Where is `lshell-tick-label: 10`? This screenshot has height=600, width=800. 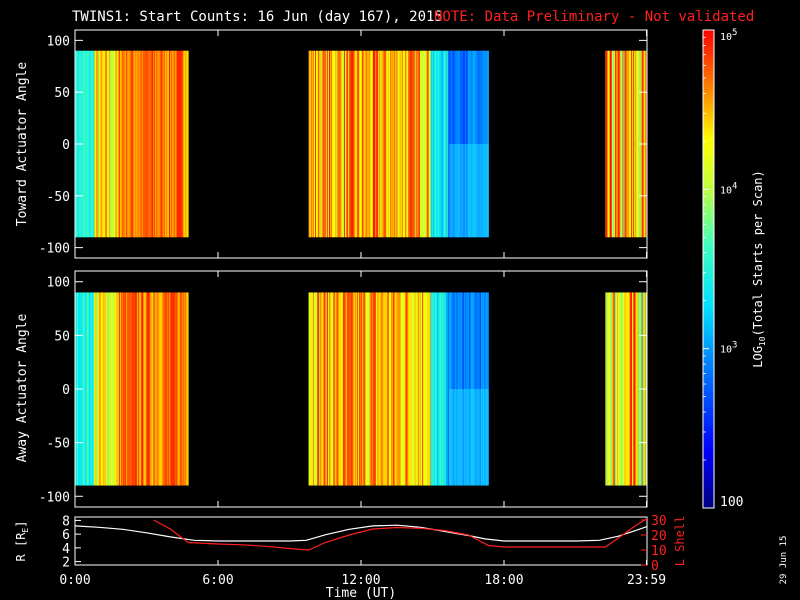 lshell-tick-label: 10 is located at coordinates (659, 551).